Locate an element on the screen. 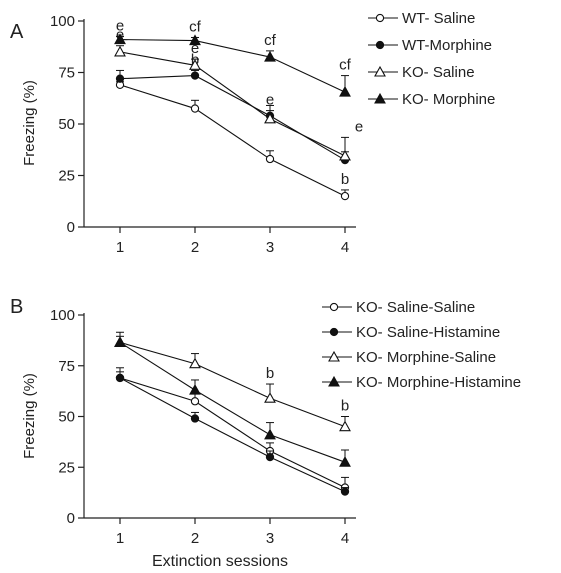 Image resolution: width=561 pixels, height=573 pixels. panel-b-x-tick-label: 3 is located at coordinates (270, 538).